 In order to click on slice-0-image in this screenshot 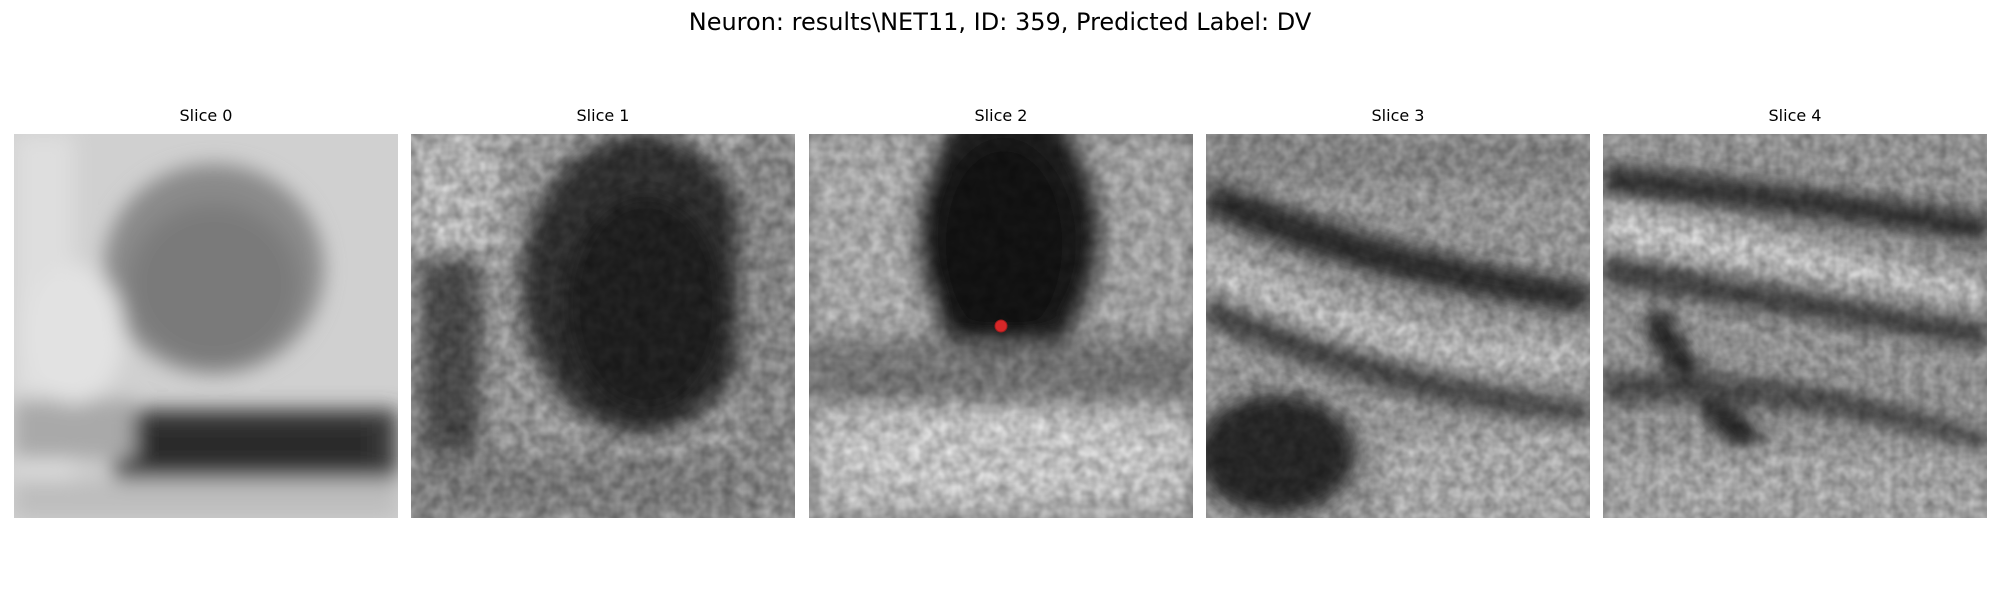, I will do `click(206, 326)`.